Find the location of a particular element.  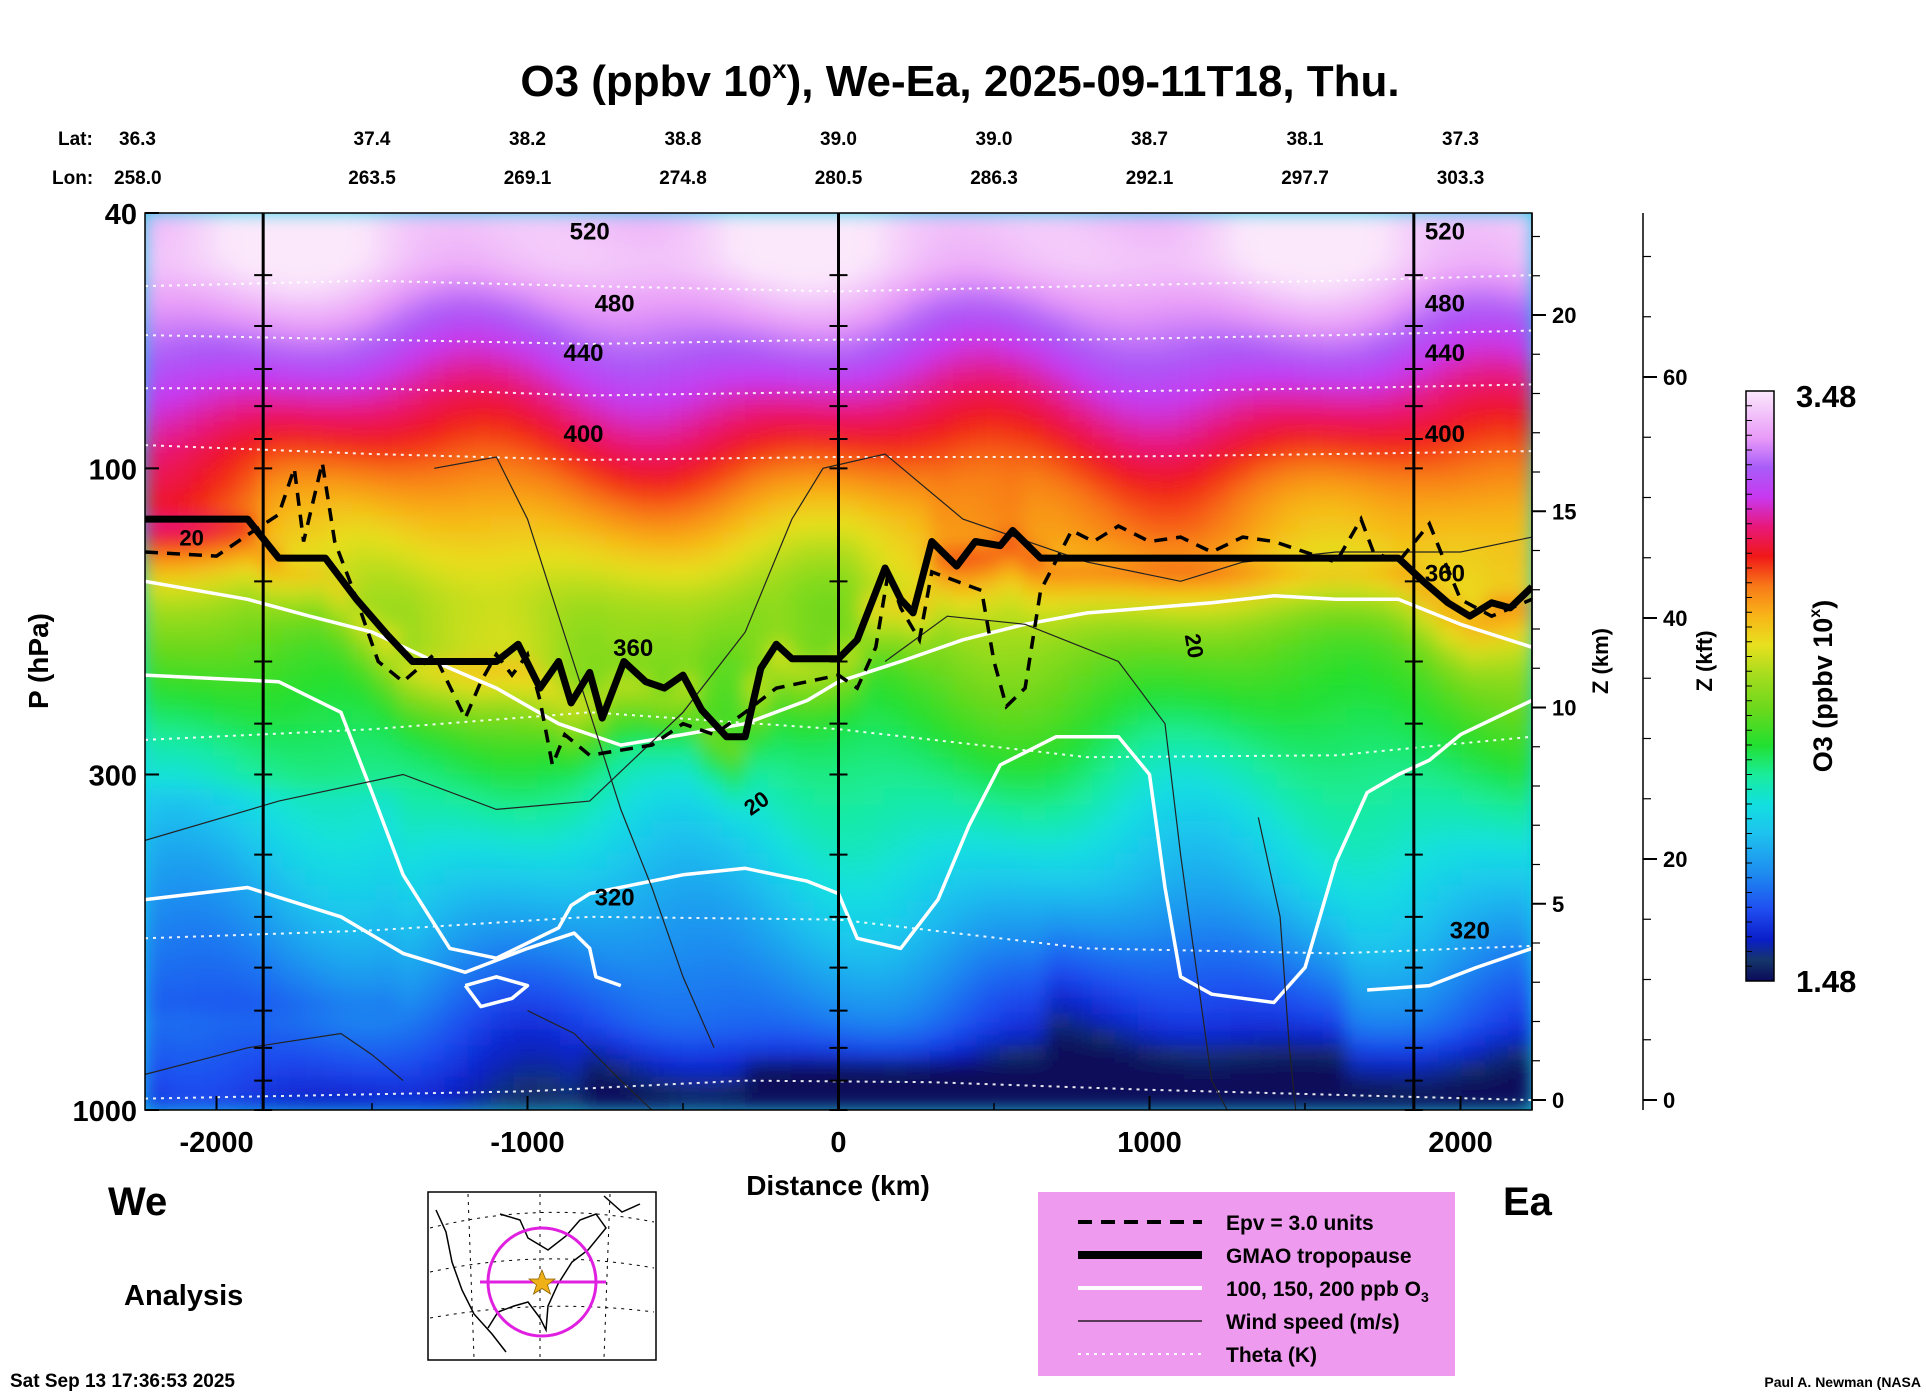

z-km-tick-label: 0 is located at coordinates (1558, 1100).